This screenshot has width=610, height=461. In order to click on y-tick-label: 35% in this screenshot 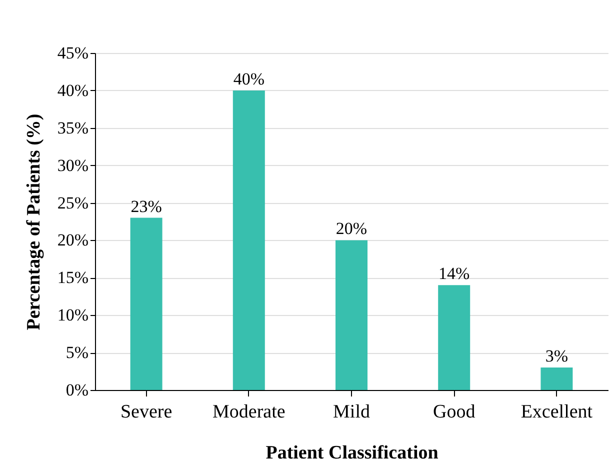, I will do `click(72, 128)`.